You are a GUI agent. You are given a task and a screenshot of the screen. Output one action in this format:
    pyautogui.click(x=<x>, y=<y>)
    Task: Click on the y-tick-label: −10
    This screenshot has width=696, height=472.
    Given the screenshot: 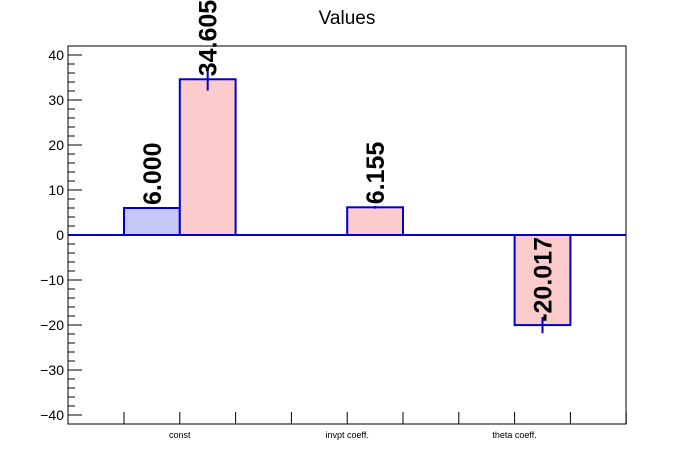 What is the action you would take?
    pyautogui.click(x=52, y=280)
    